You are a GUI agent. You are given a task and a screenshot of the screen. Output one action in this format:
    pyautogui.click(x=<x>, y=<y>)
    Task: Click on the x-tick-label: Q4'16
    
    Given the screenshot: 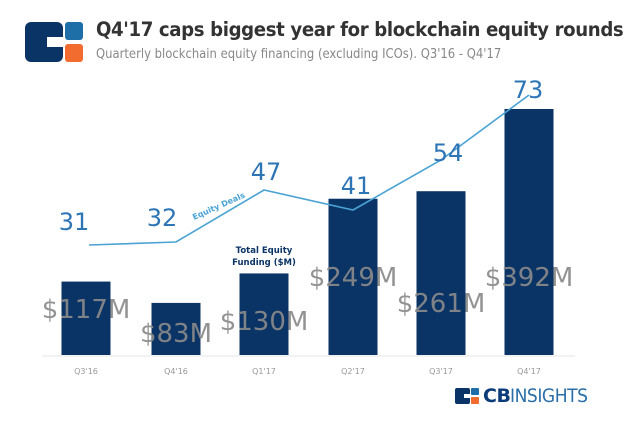 What is the action you would take?
    pyautogui.click(x=176, y=371)
    